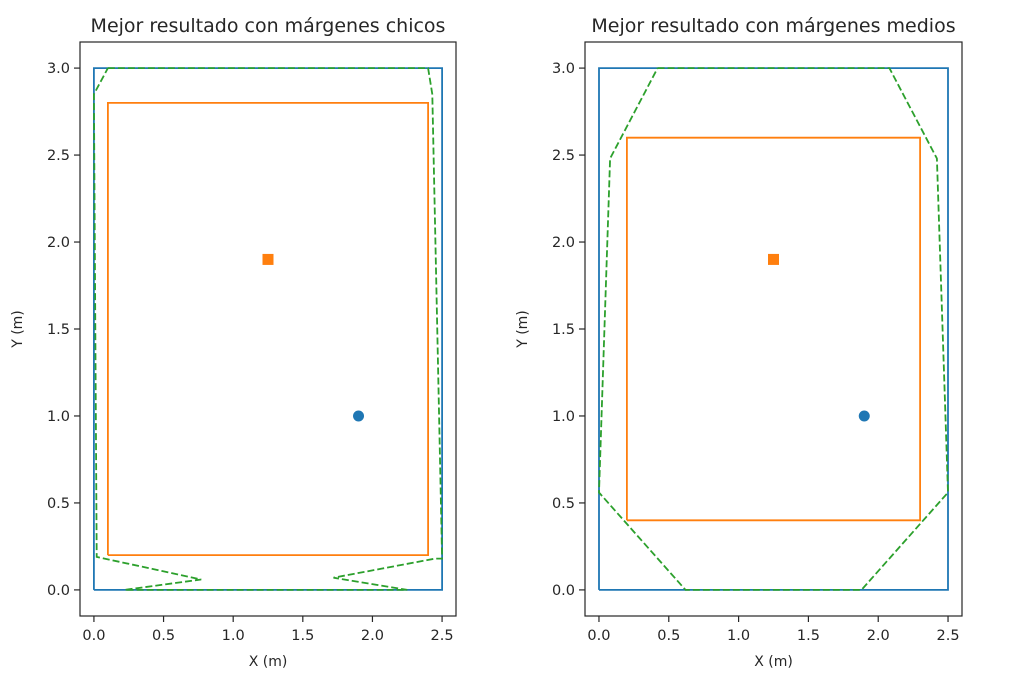 Image resolution: width=1024 pixels, height=694 pixels. What do you see at coordinates (268, 26) in the screenshot?
I see `subplot-title: Mejor resultado con márgenes chicos` at bounding box center [268, 26].